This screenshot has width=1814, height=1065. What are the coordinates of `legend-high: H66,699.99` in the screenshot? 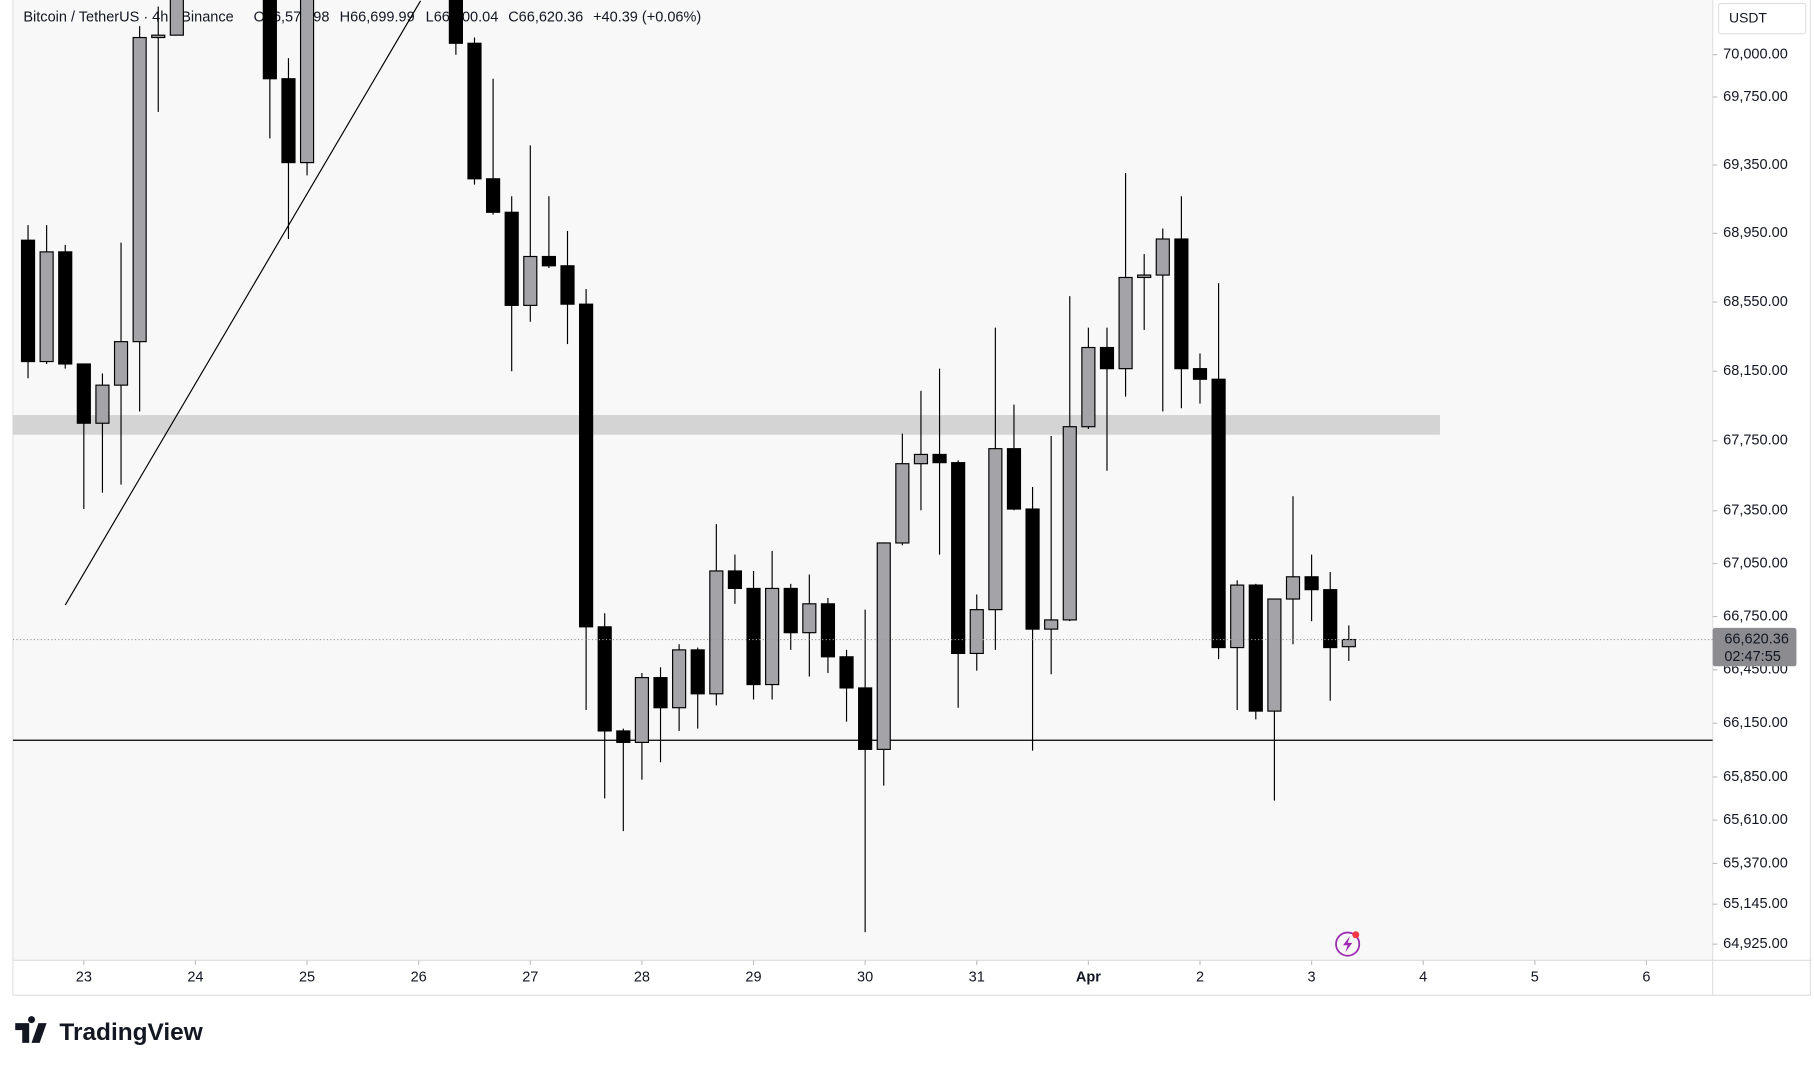 It's located at (377, 17).